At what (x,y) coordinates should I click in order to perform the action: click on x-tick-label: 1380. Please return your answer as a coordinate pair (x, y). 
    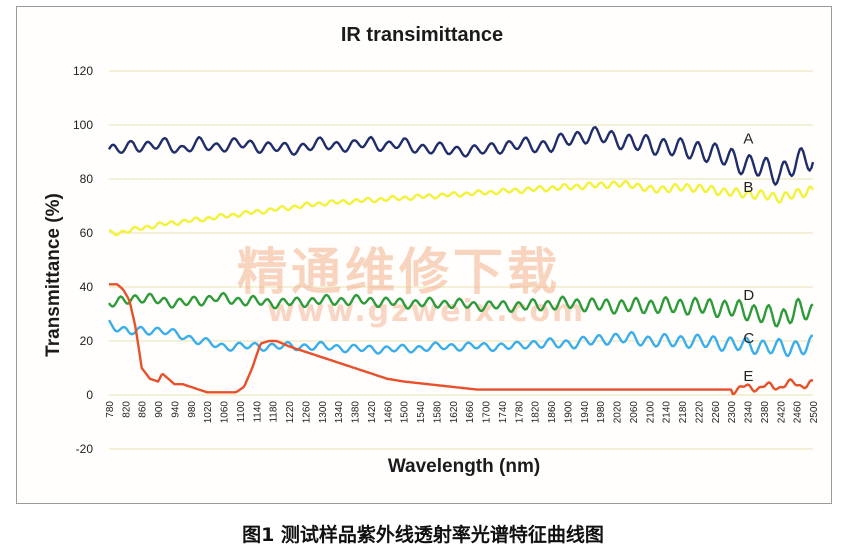
    Looking at the image, I should click on (356, 412).